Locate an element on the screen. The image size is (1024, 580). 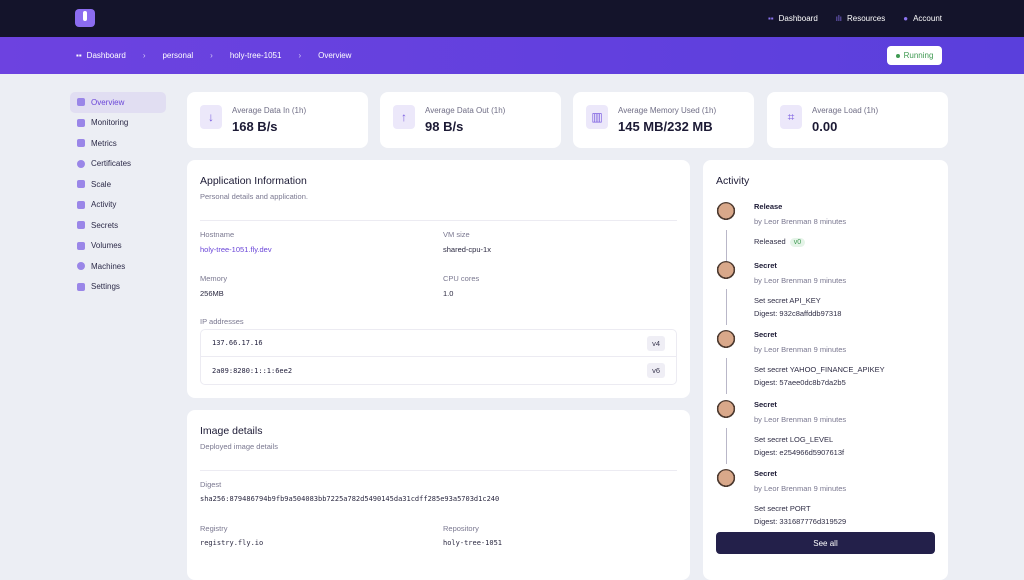
activity-detail: Released is located at coordinates (770, 241).